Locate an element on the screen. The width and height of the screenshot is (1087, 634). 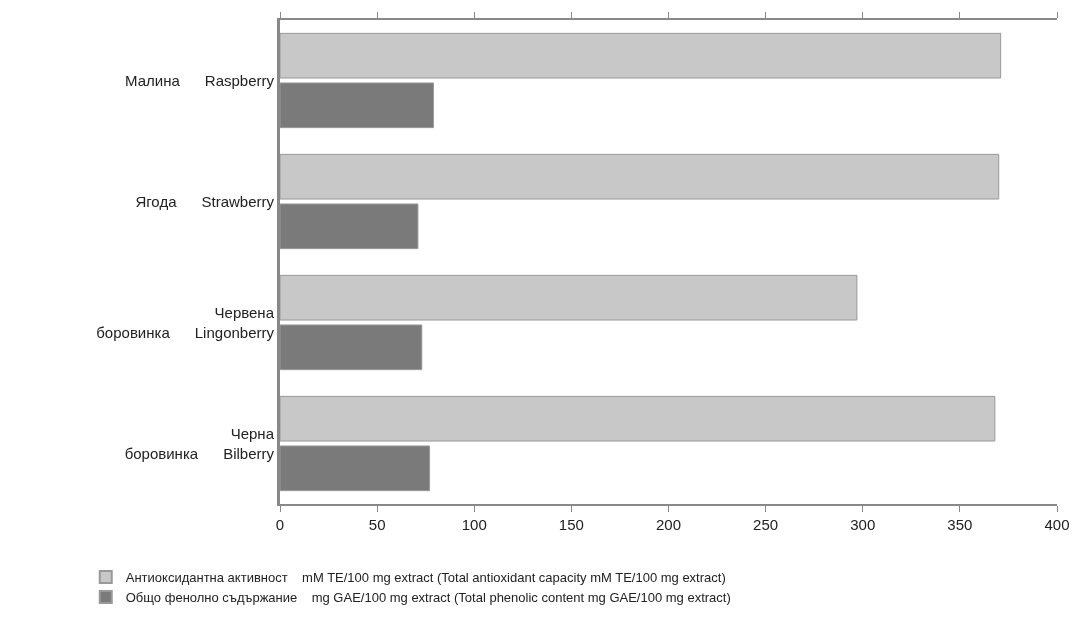
x-tick-label: 50 is located at coordinates (377, 524).